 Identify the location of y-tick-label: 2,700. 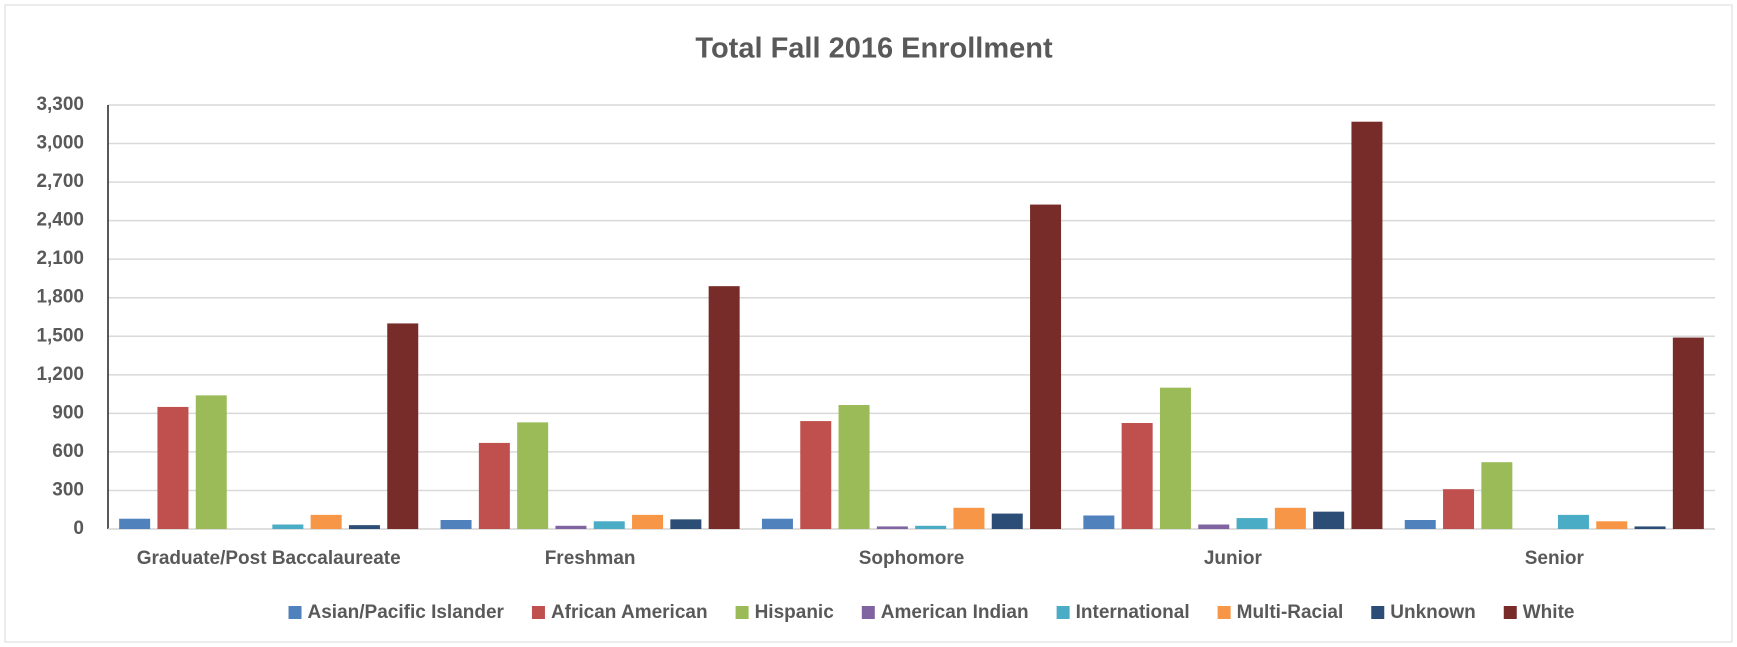
(60, 181).